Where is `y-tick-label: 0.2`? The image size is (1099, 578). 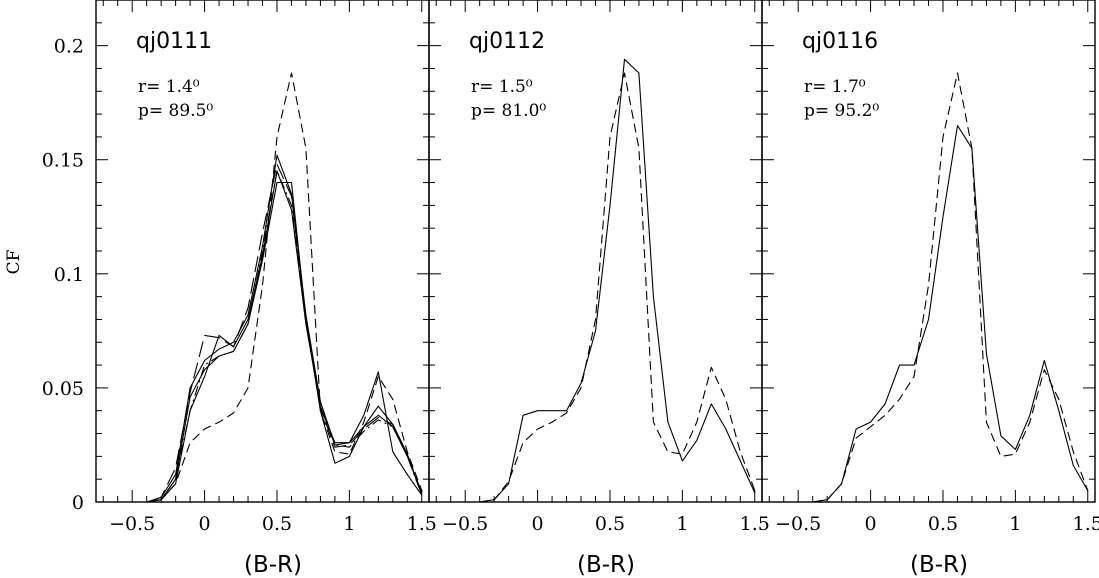 y-tick-label: 0.2 is located at coordinates (69, 47).